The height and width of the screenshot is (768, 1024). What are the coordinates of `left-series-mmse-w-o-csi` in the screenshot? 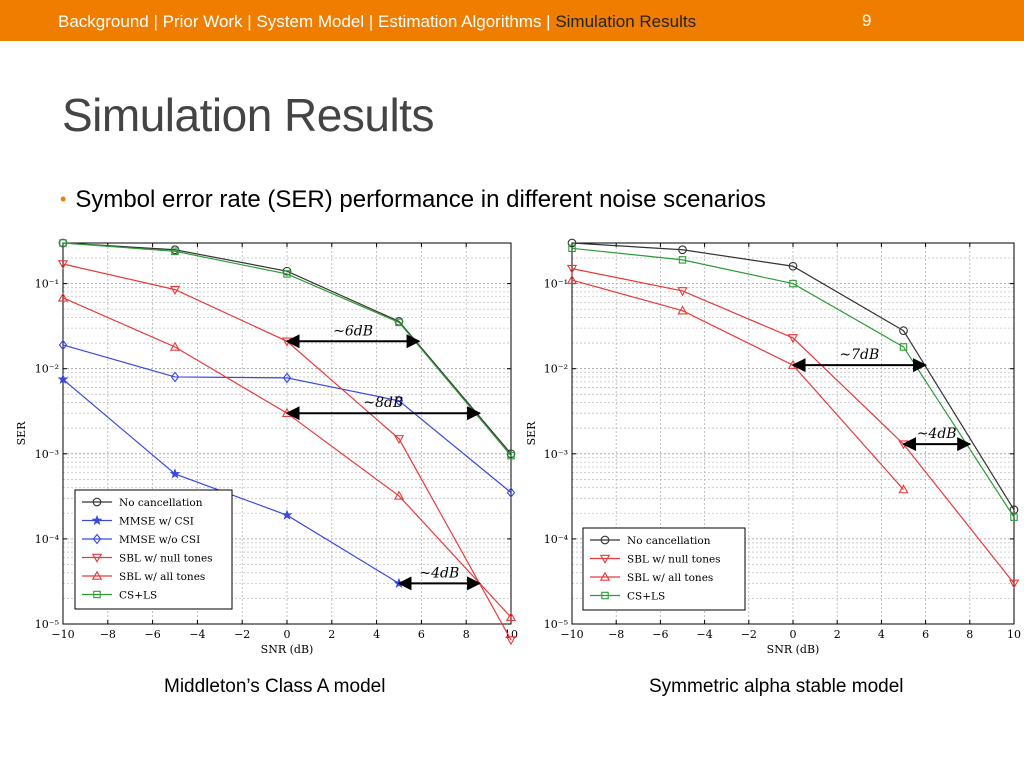 It's located at (287, 418).